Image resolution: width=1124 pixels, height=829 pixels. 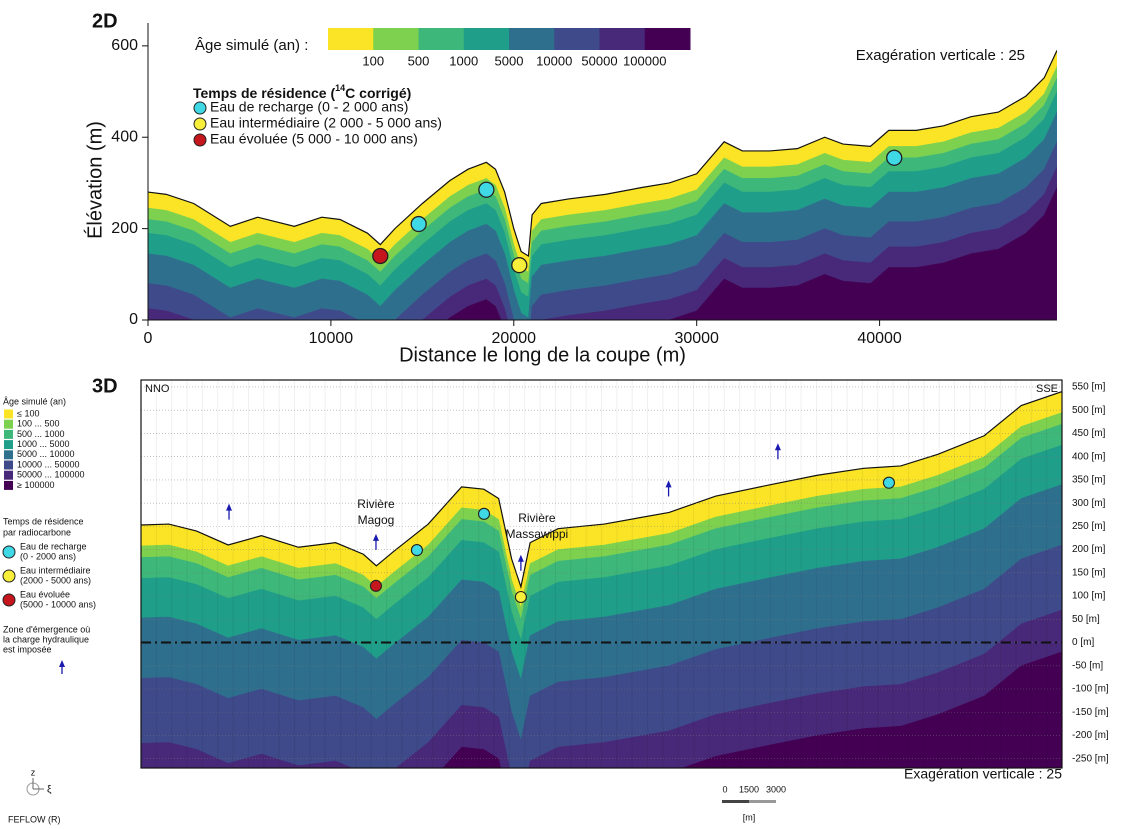 What do you see at coordinates (124, 45) in the screenshot?
I see `y-tick-label: 600` at bounding box center [124, 45].